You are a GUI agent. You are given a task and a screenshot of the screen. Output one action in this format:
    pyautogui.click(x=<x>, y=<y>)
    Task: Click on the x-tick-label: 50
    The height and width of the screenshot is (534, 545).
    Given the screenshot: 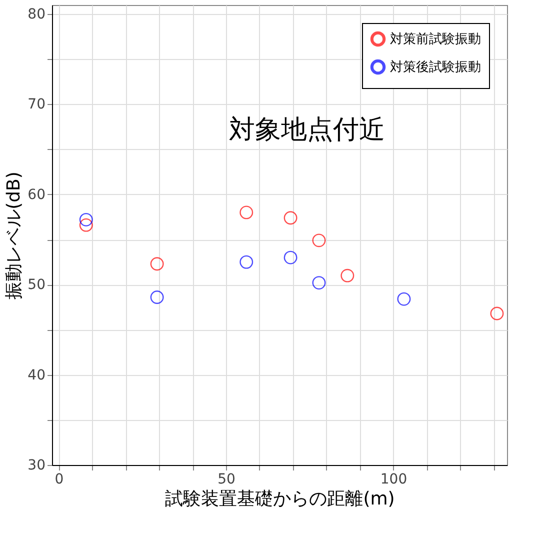 What is the action you would take?
    pyautogui.click(x=227, y=480)
    